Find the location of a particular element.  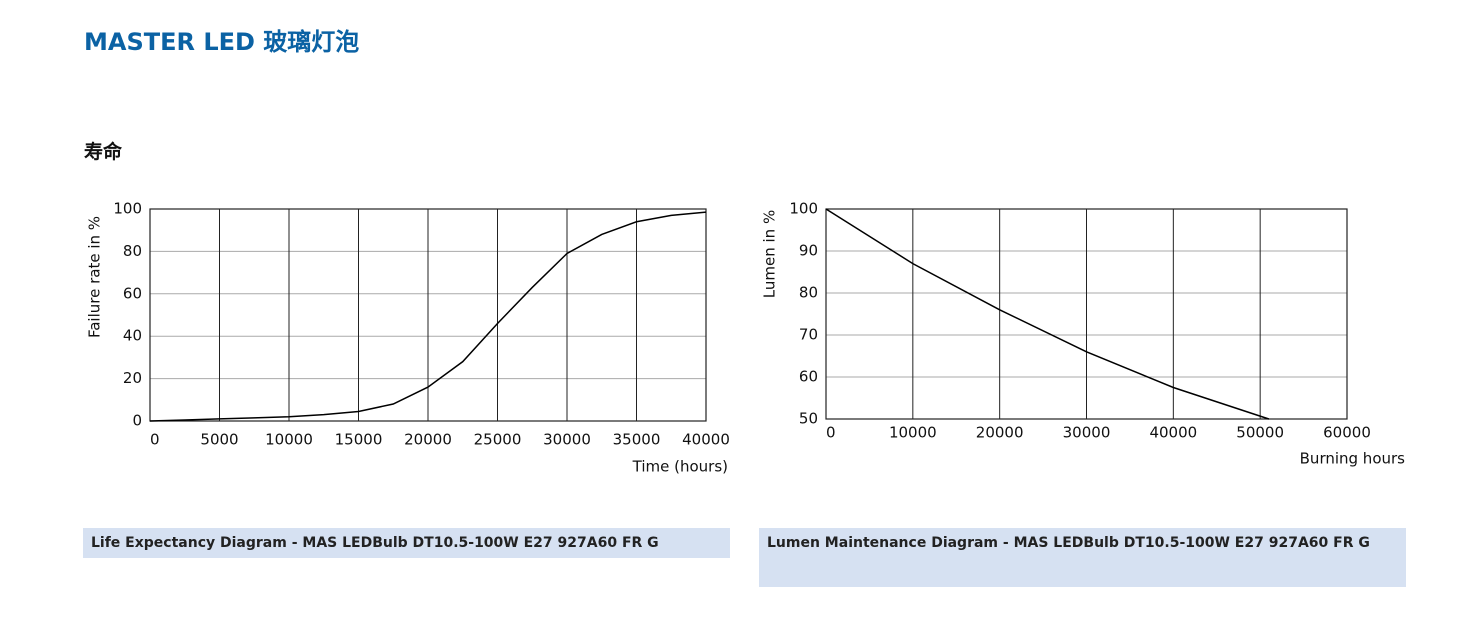

y-tick-label: 20 is located at coordinates (132, 378).